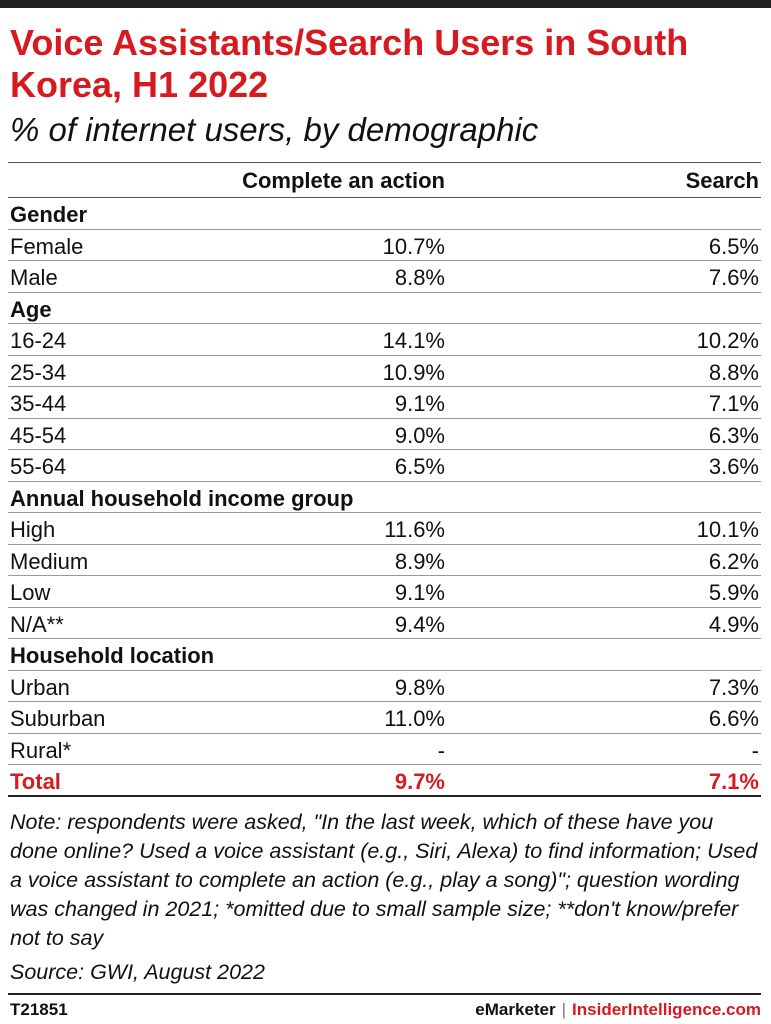 This screenshot has height=1024, width=771. I want to click on table-row: Male 8.8% 7.6%, so click(384, 277).